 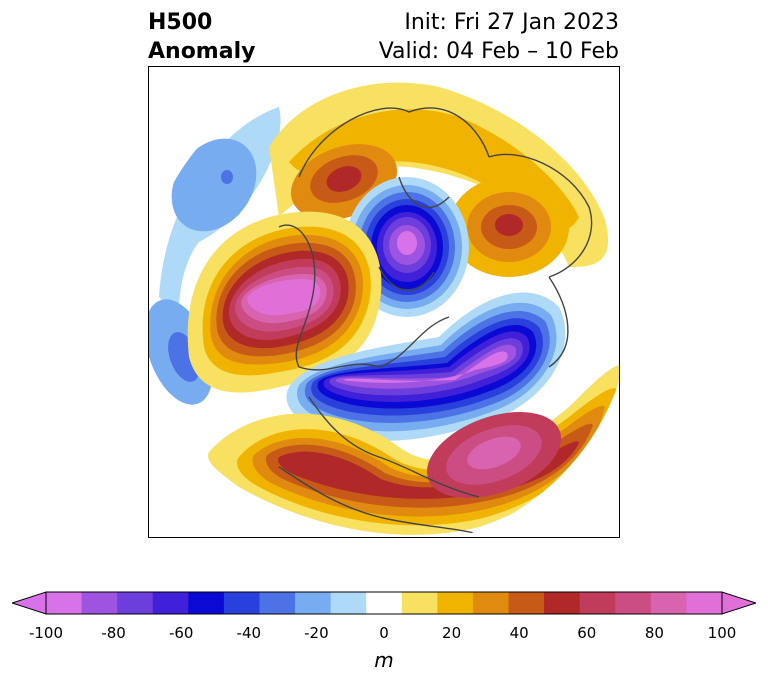 I want to click on colorbar-low-extend, so click(x=29, y=603).